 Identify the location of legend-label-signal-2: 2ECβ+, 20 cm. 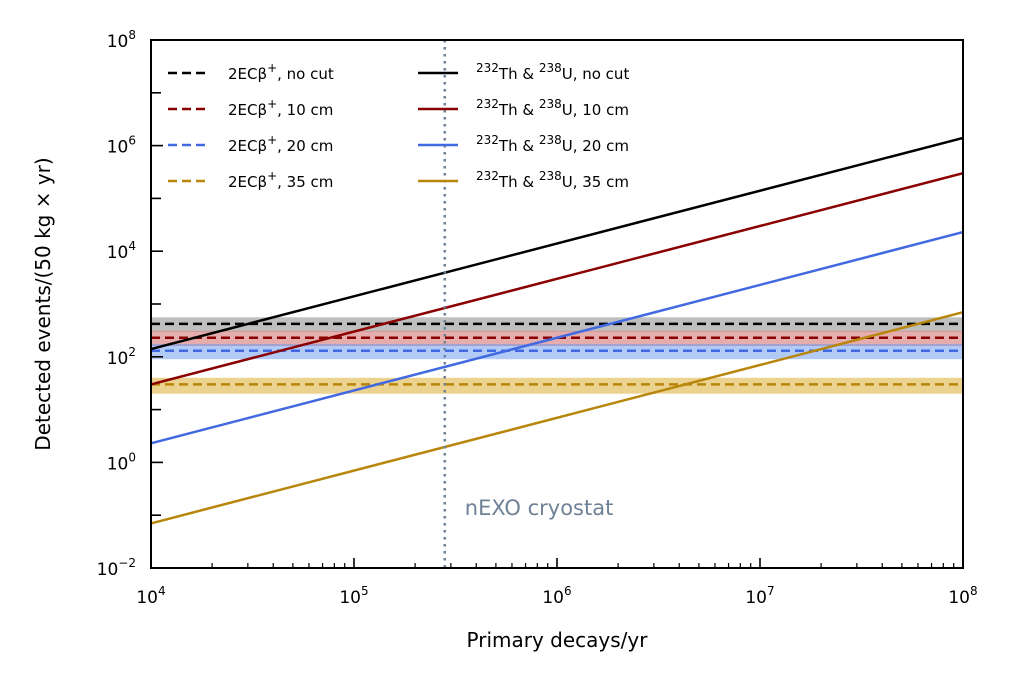
(280, 144).